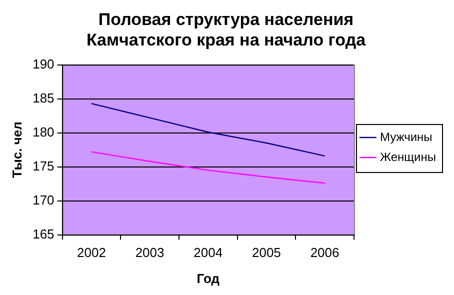 The height and width of the screenshot is (295, 454). Describe the element at coordinates (325, 252) in the screenshot. I see `x-tick-label: 2006` at that location.